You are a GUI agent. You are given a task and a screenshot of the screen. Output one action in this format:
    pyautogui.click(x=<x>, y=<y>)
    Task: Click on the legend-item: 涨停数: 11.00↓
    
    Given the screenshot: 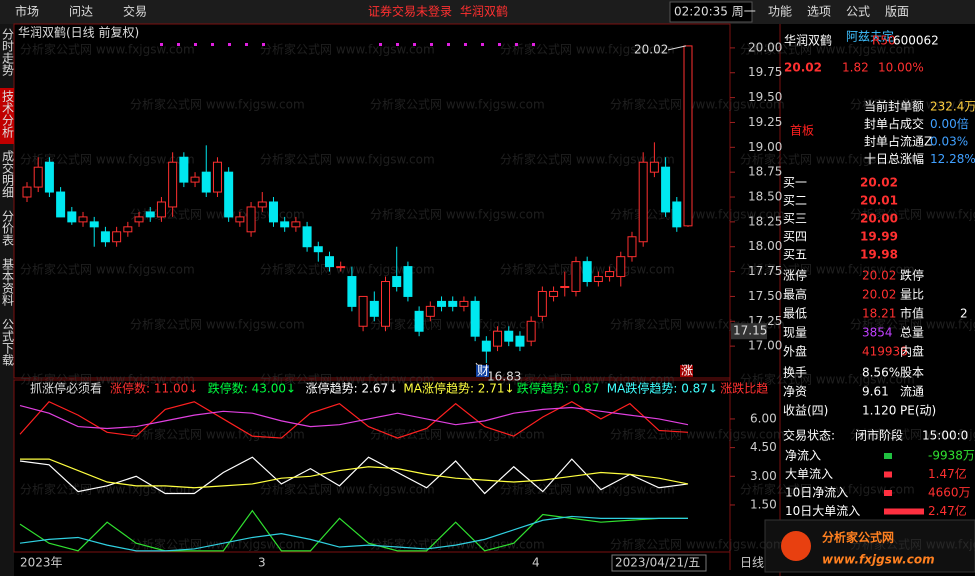 What is the action you would take?
    pyautogui.click(x=154, y=388)
    